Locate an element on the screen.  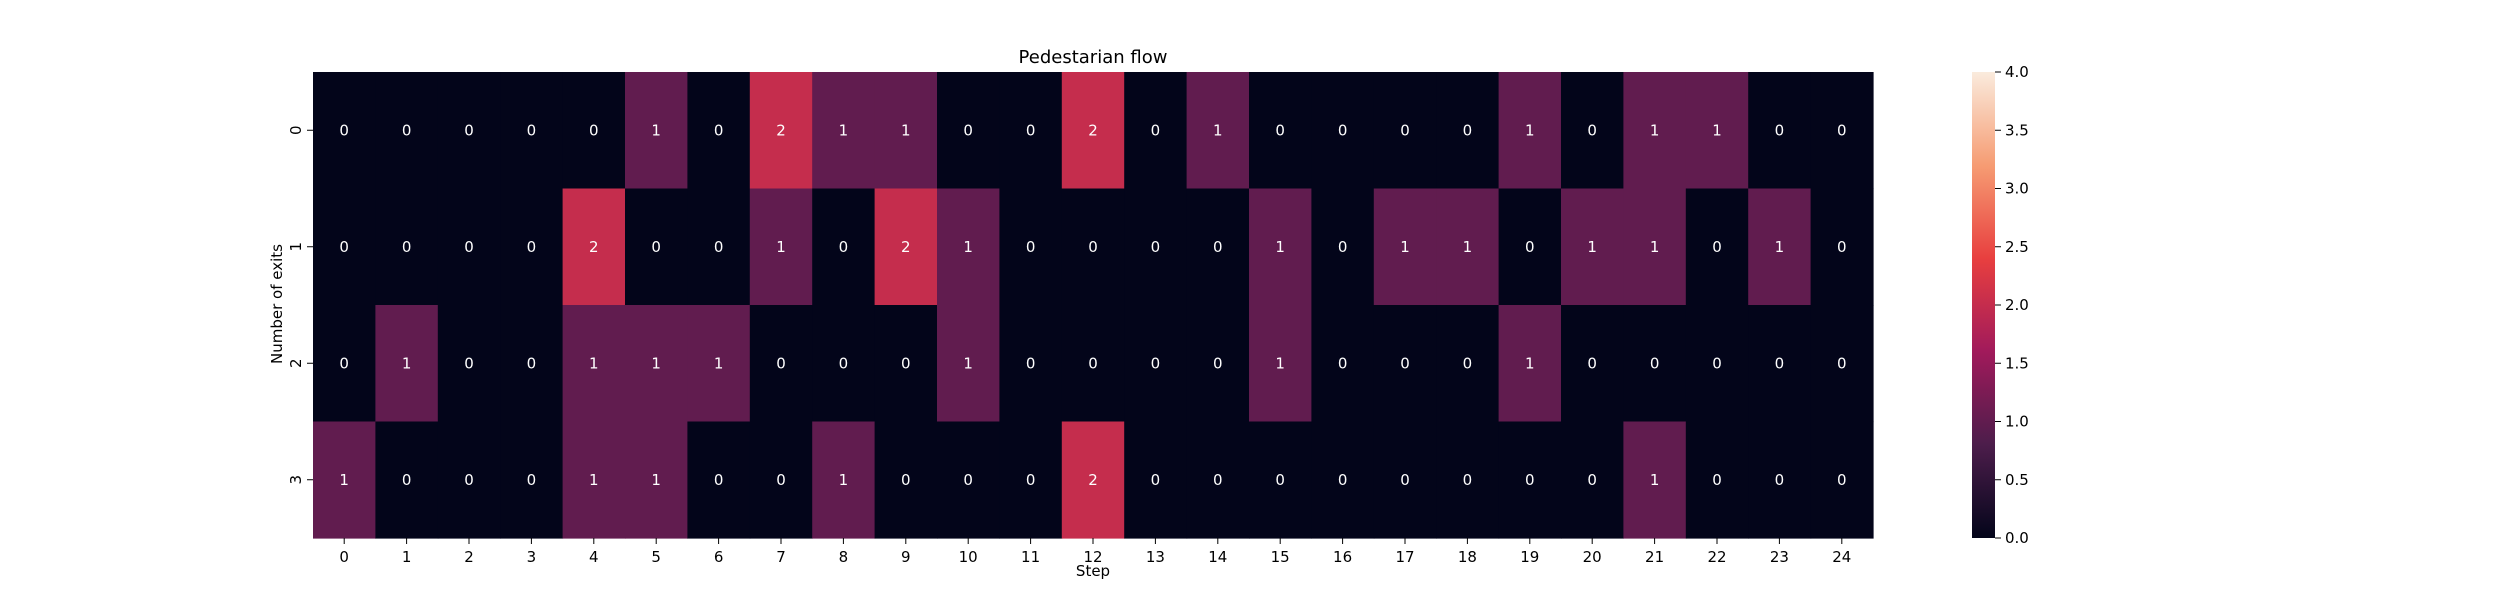
colorbar-tick-label: 0.0 is located at coordinates (2017, 538).